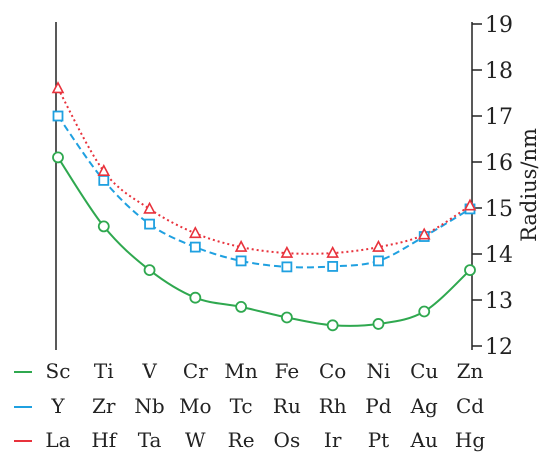  Describe the element at coordinates (499, 25) in the screenshot. I see `y-tick-label: 19` at that location.